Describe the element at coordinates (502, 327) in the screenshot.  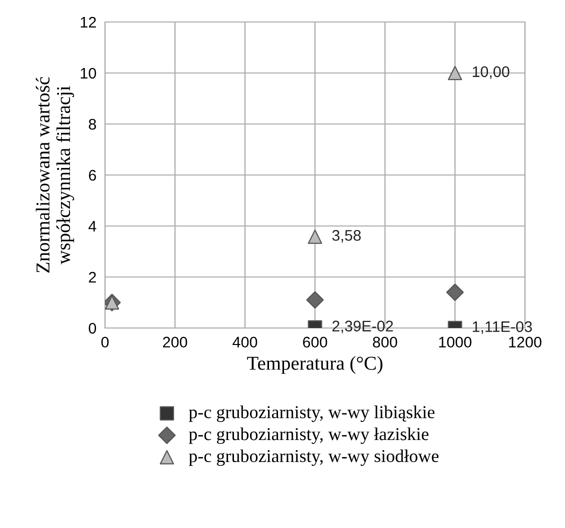
I see `data-label: 1,11E-03` at that location.